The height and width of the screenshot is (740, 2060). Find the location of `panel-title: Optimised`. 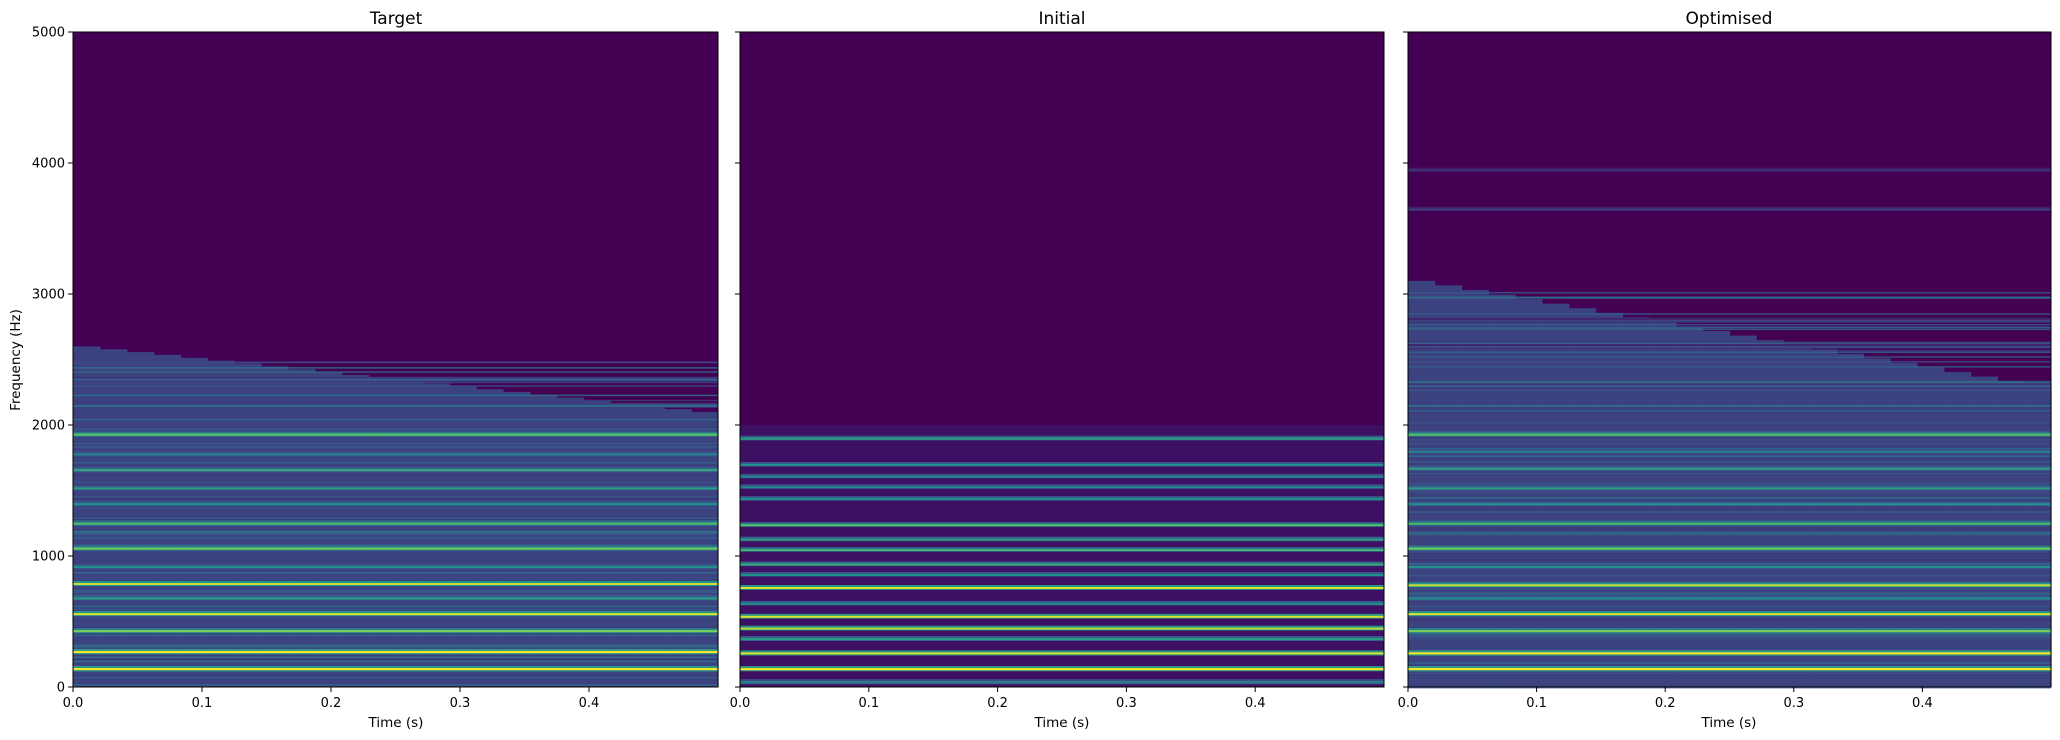

panel-title: Optimised is located at coordinates (1729, 19).